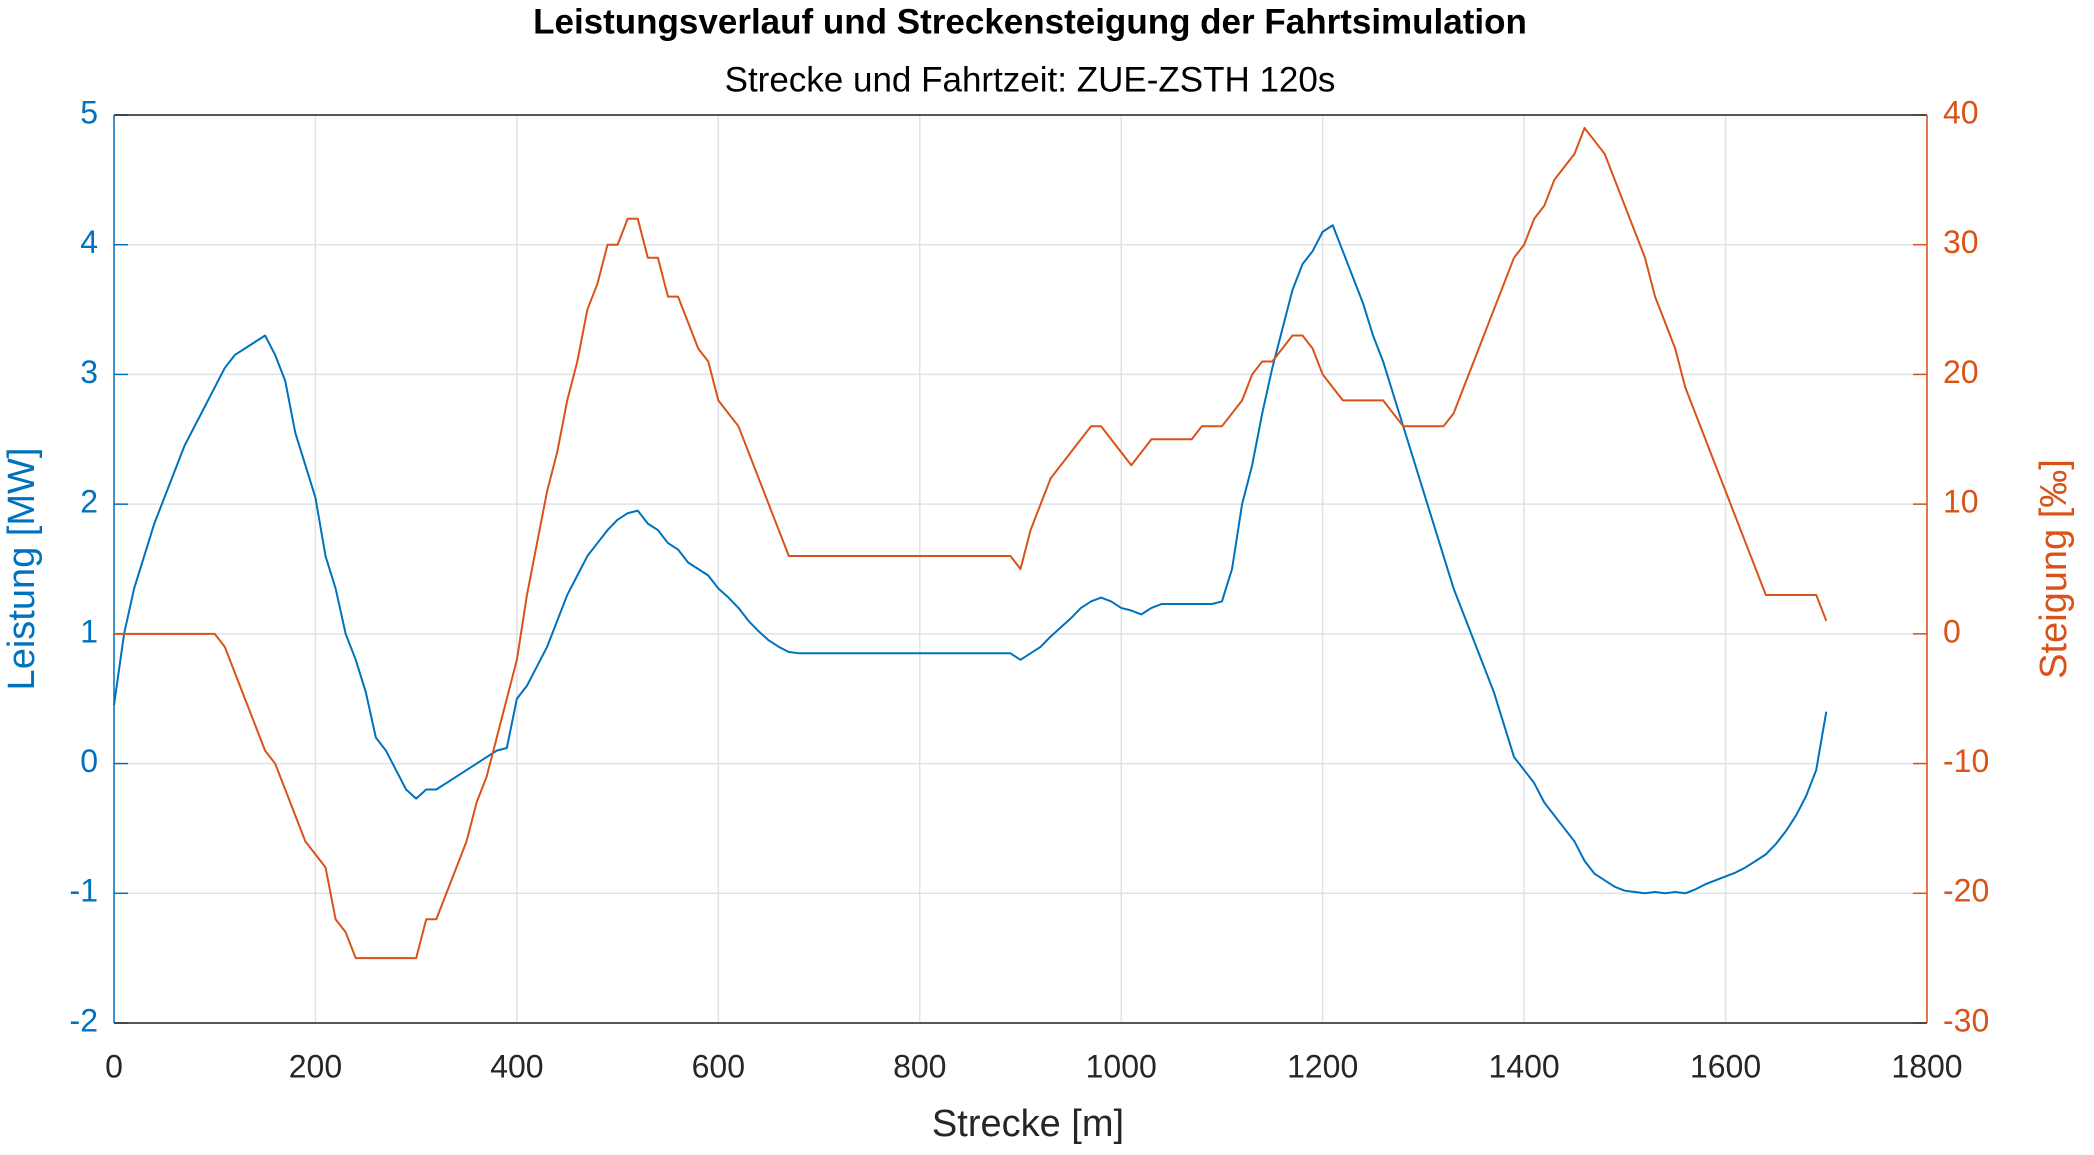 This screenshot has width=2094, height=1155. I want to click on y2-tick-label: 20, so click(1961, 372).